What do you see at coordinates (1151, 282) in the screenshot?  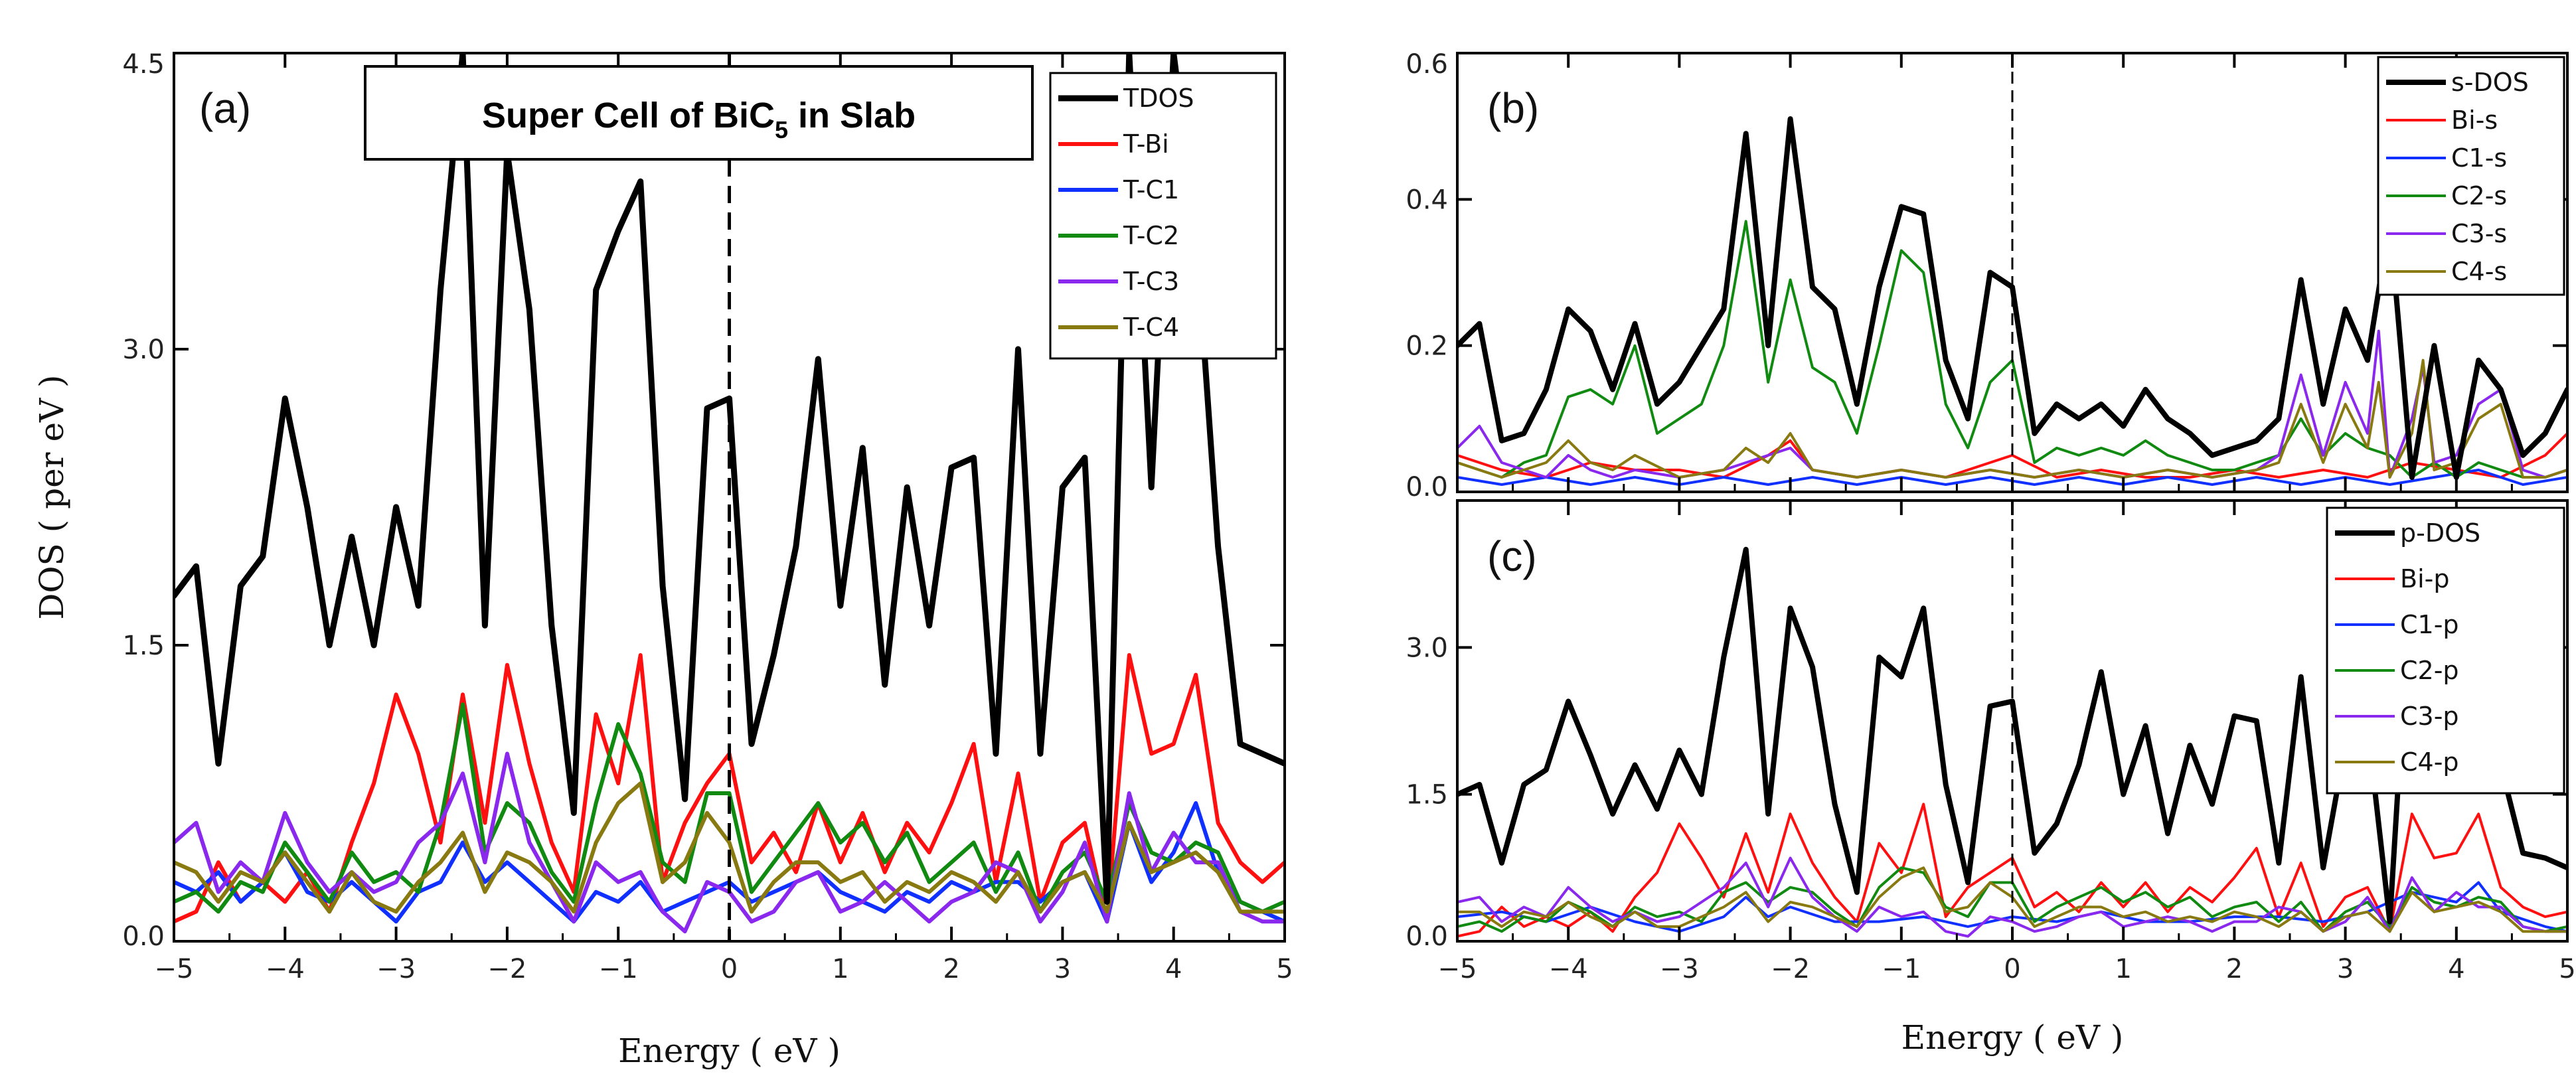 I see `legend-label-t-c3: T-C3` at bounding box center [1151, 282].